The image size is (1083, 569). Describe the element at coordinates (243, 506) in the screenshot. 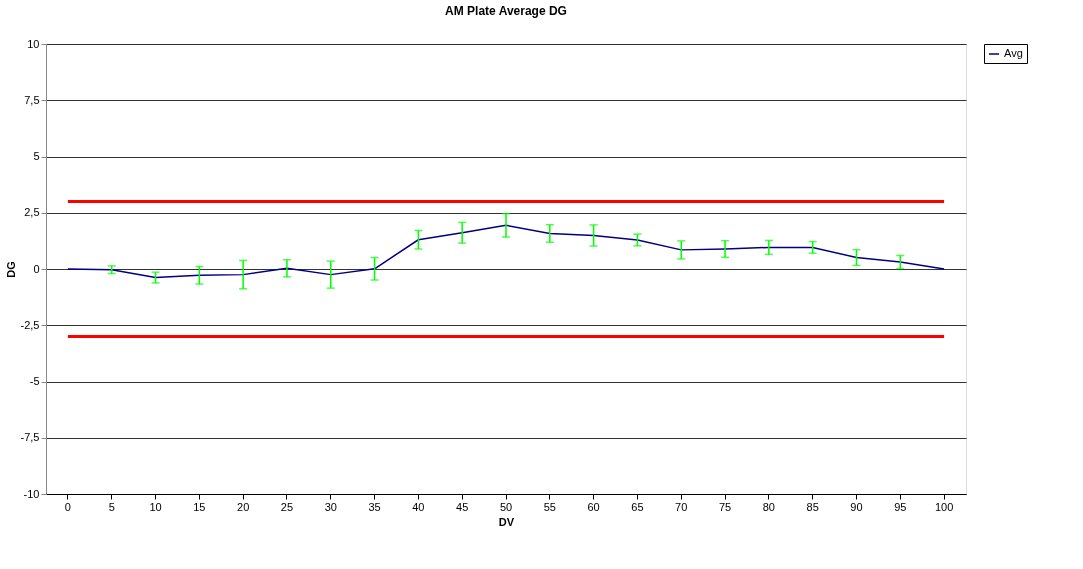

I see `x-tick-label: 20` at that location.